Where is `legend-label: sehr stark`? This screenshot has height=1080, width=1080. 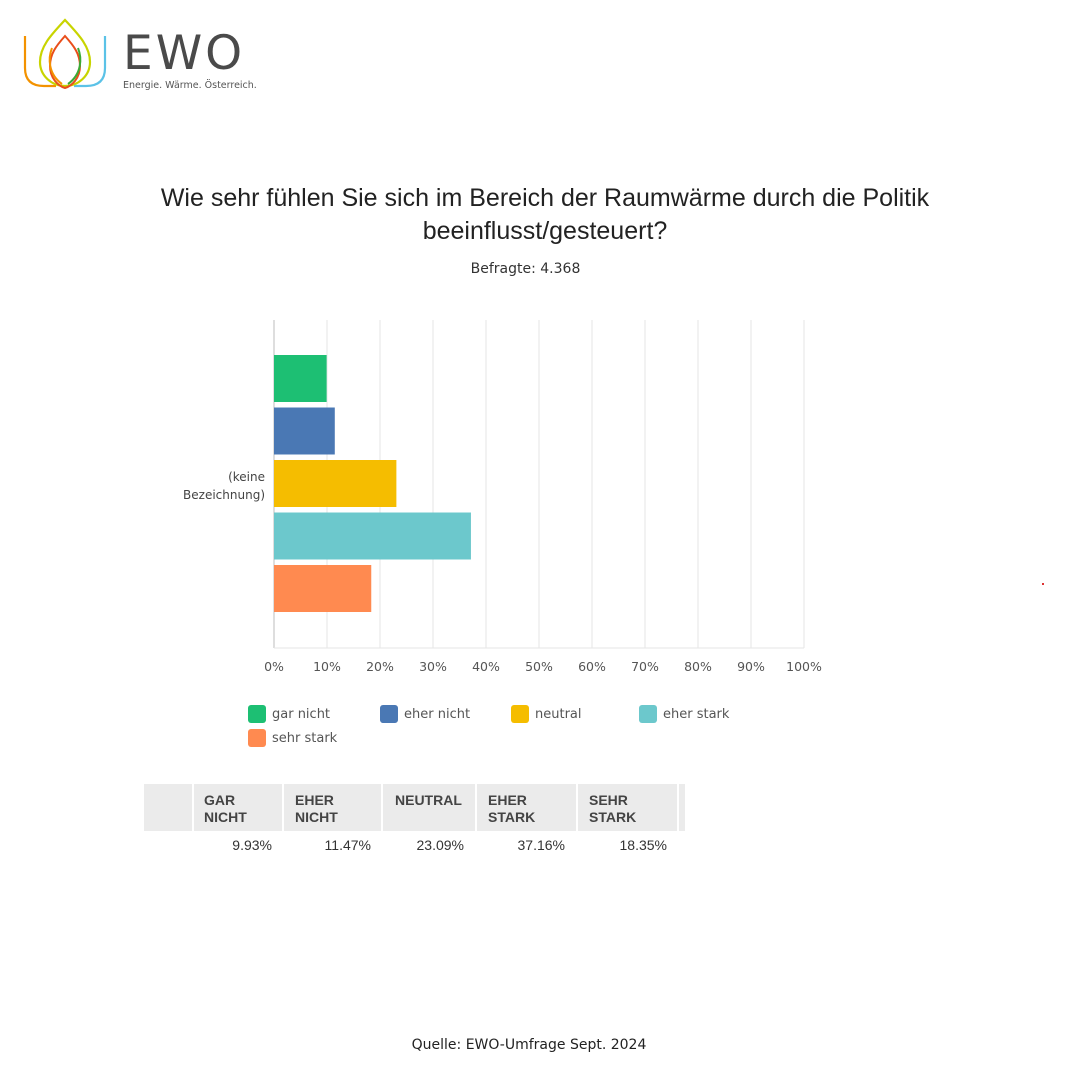
legend-label: sehr stark is located at coordinates (305, 738).